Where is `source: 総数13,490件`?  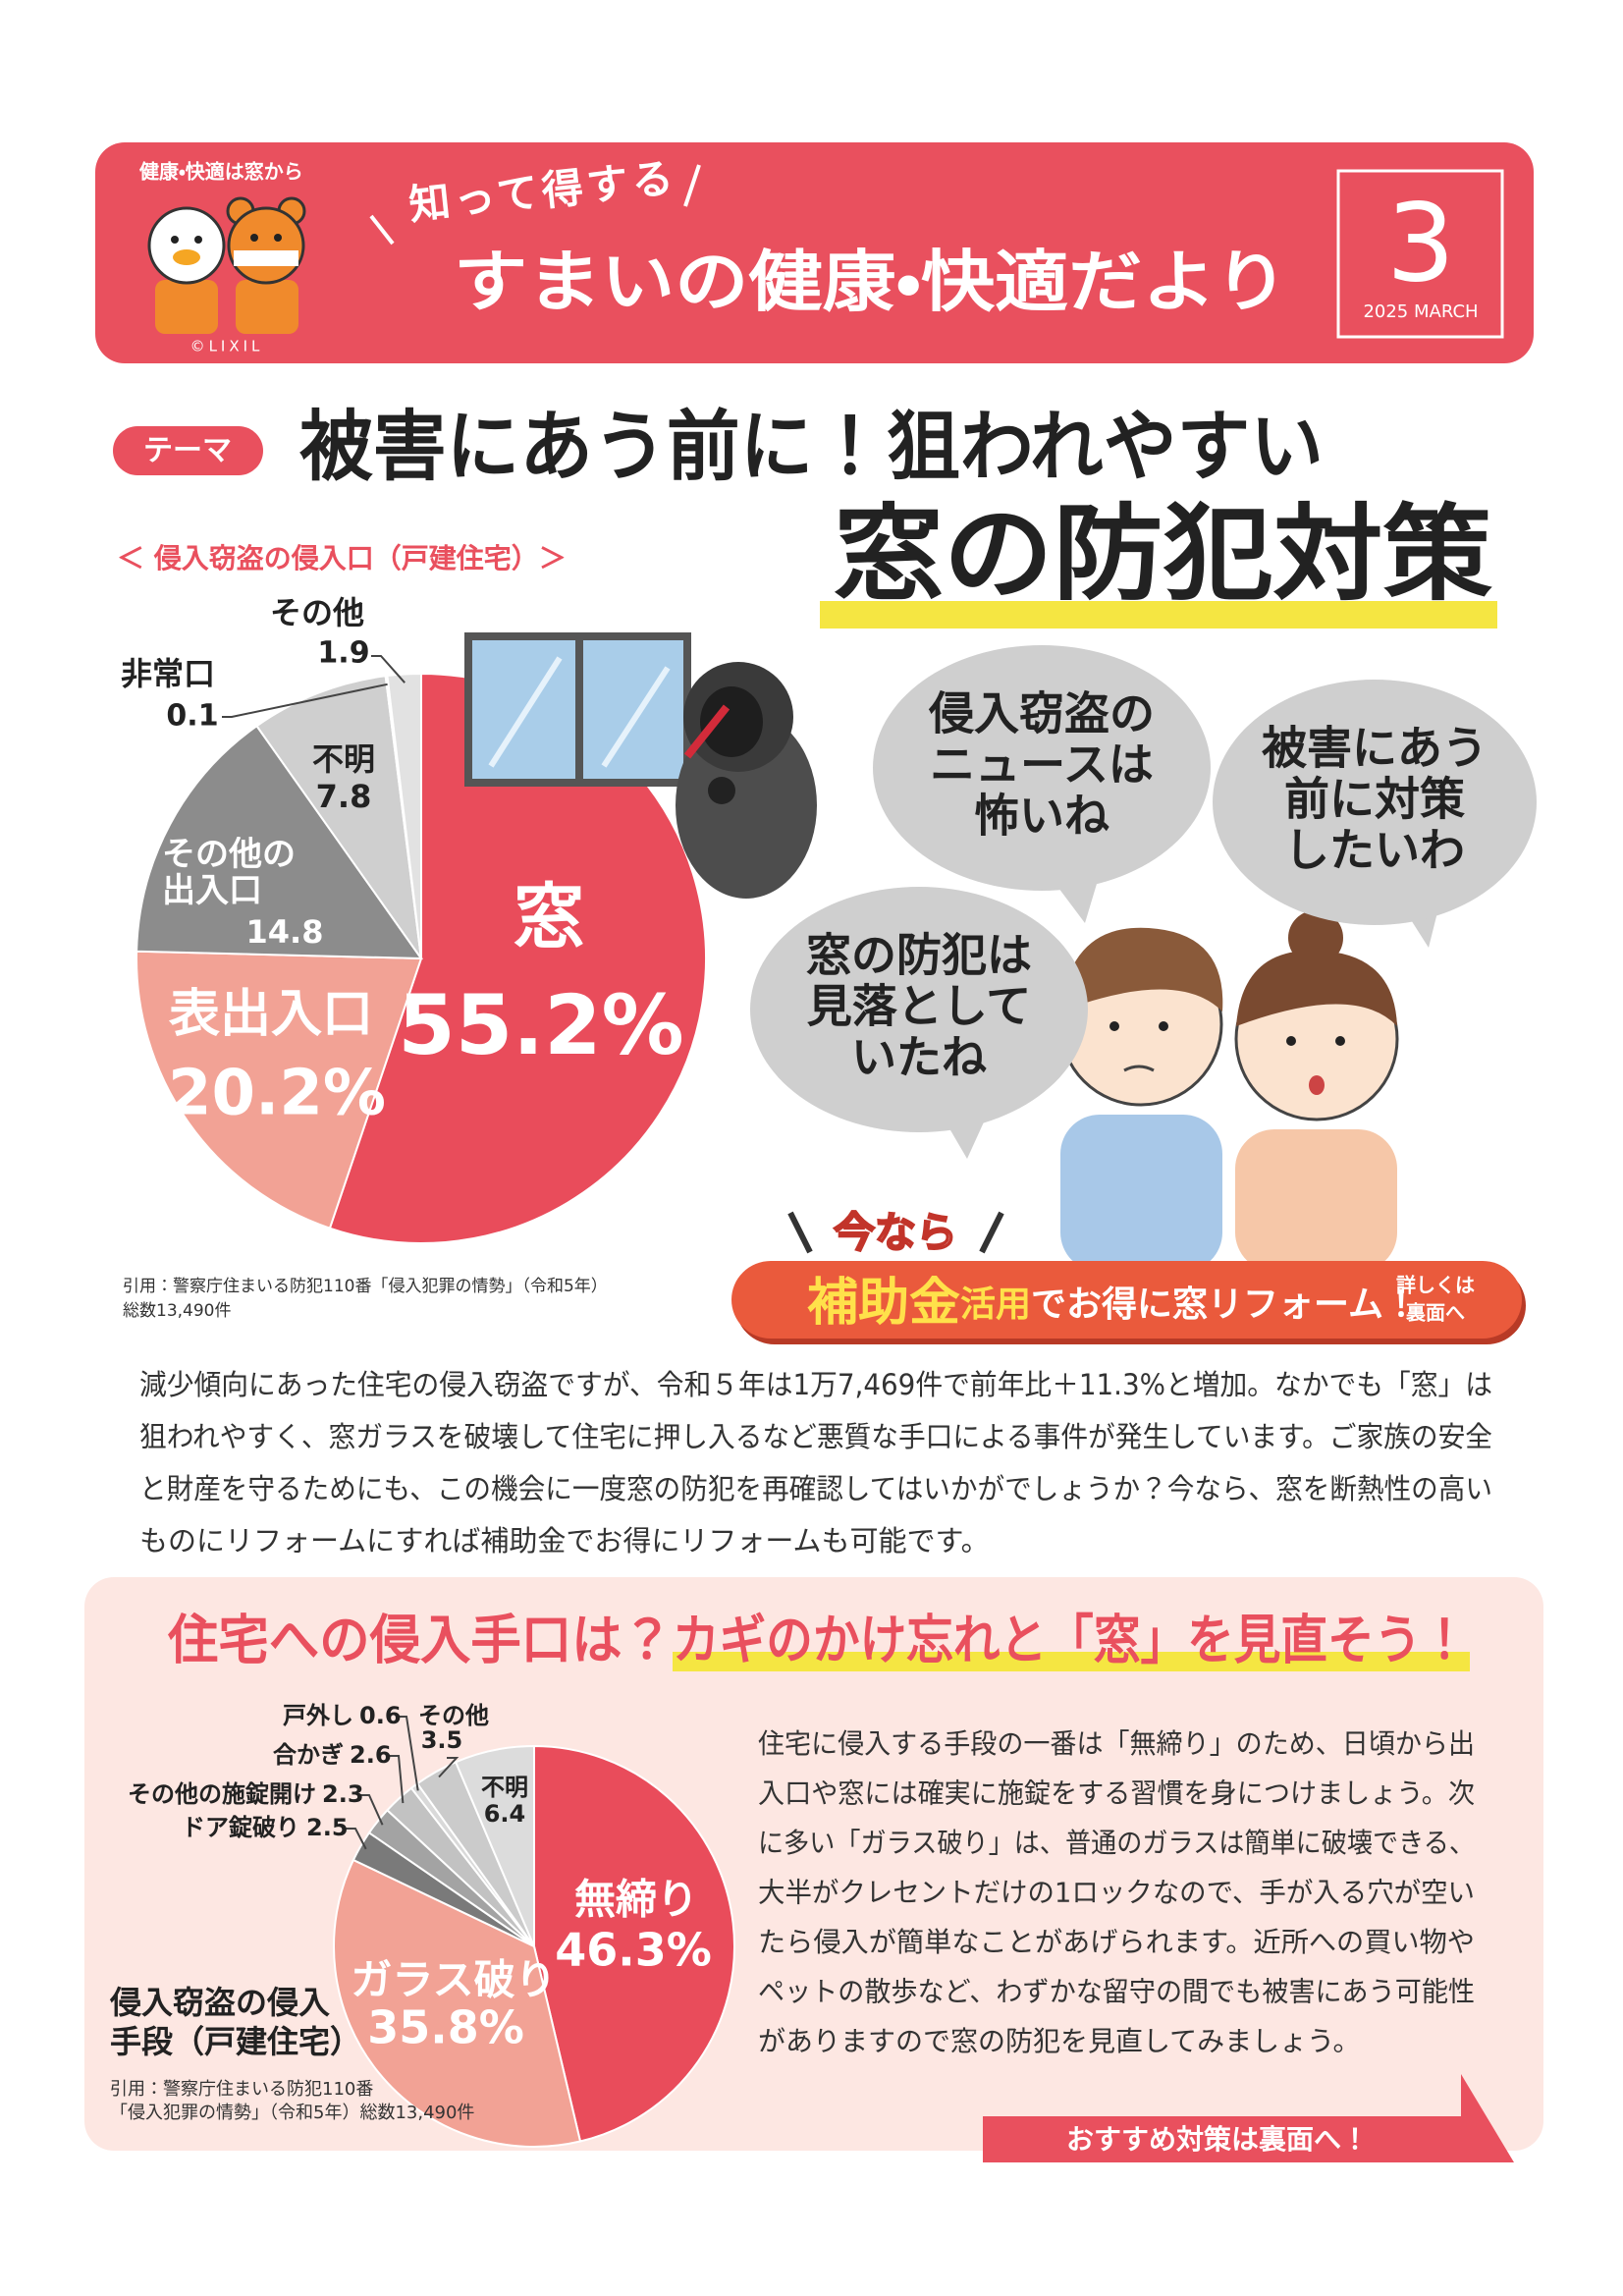
source: 総数13,490件 is located at coordinates (177, 1311).